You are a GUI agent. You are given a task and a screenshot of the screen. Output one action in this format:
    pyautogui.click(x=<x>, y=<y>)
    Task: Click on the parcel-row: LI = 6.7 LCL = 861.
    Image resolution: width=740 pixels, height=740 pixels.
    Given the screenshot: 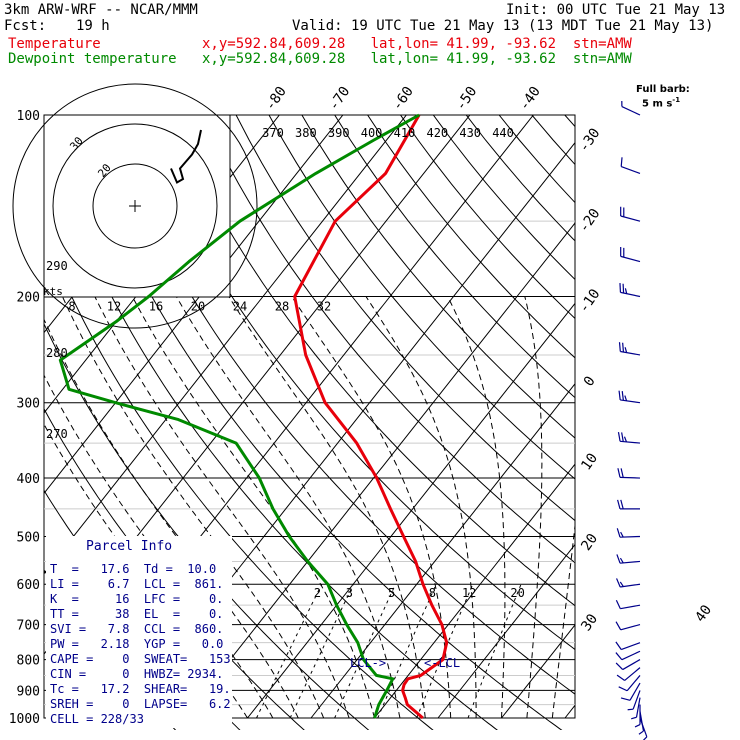 What is the action you would take?
    pyautogui.click(x=137, y=584)
    